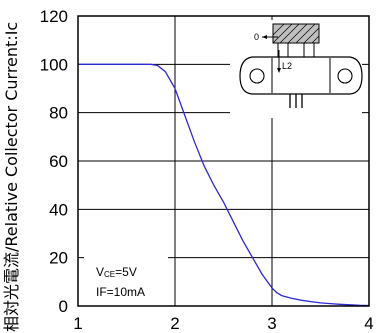 The image size is (378, 333). I want to click on y-axis-label: 相対光電流/Relative Collector Current:Ic, so click(11, 177).